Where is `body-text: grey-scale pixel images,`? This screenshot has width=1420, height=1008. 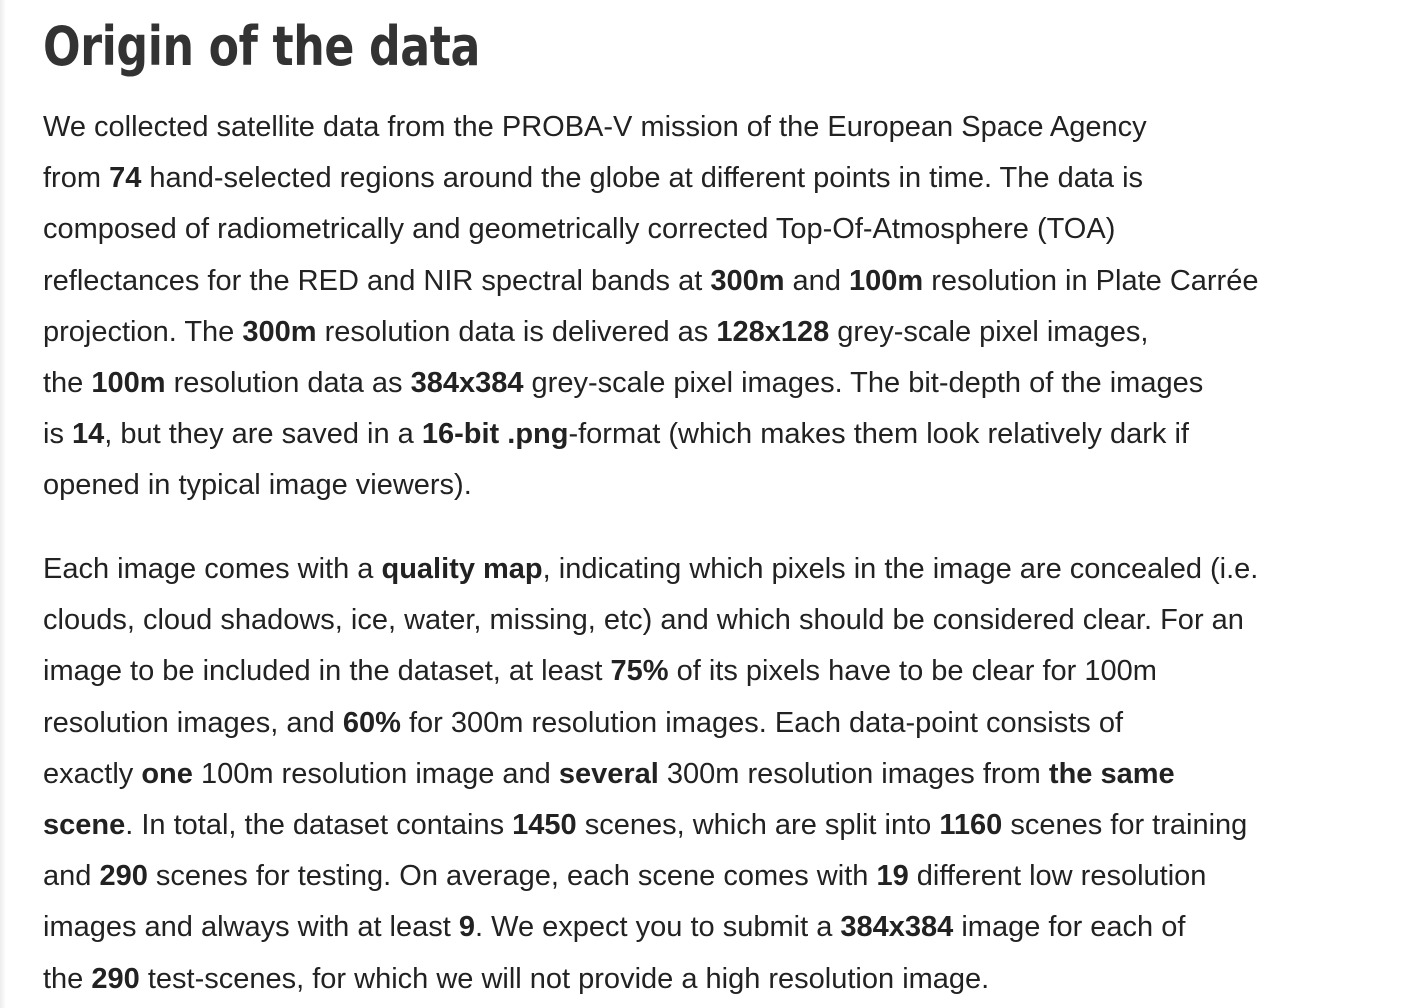 body-text: grey-scale pixel images, is located at coordinates (989, 331).